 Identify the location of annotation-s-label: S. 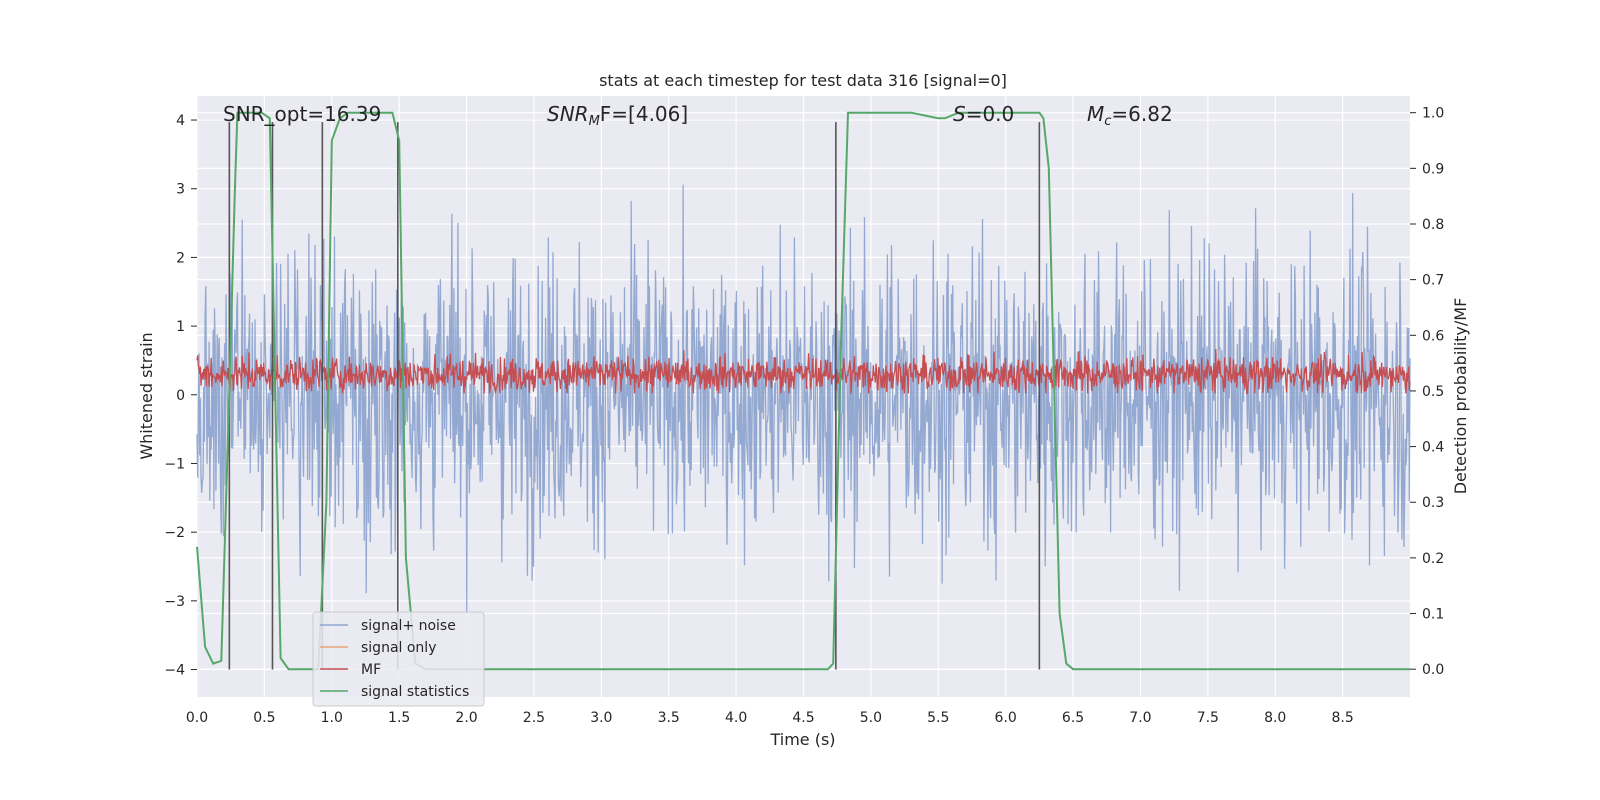
(959, 114).